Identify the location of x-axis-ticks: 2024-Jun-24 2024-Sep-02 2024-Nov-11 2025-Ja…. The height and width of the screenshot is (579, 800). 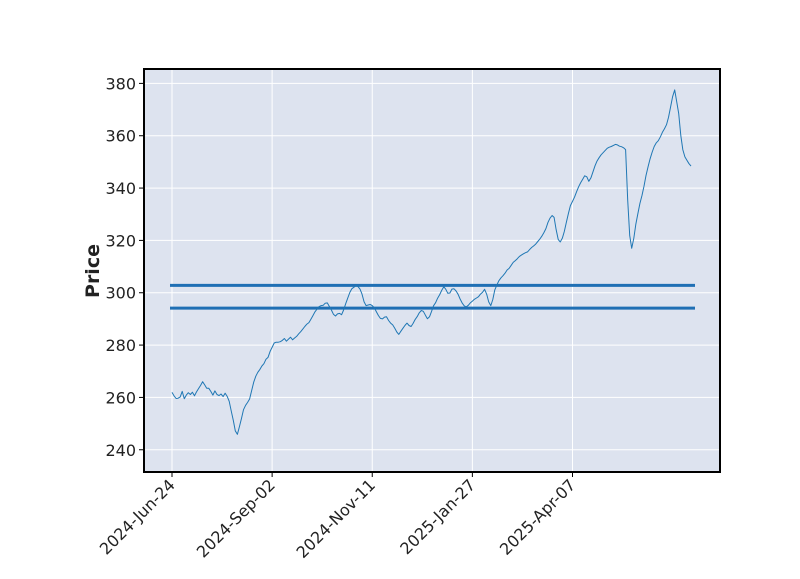
(337, 517).